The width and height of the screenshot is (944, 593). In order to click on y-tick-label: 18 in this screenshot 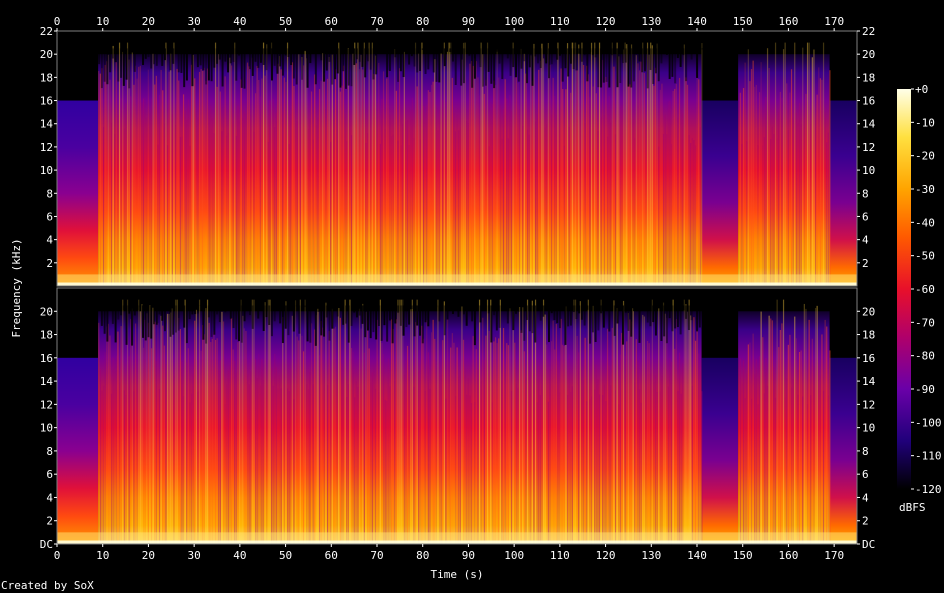, I will do `click(868, 335)`.